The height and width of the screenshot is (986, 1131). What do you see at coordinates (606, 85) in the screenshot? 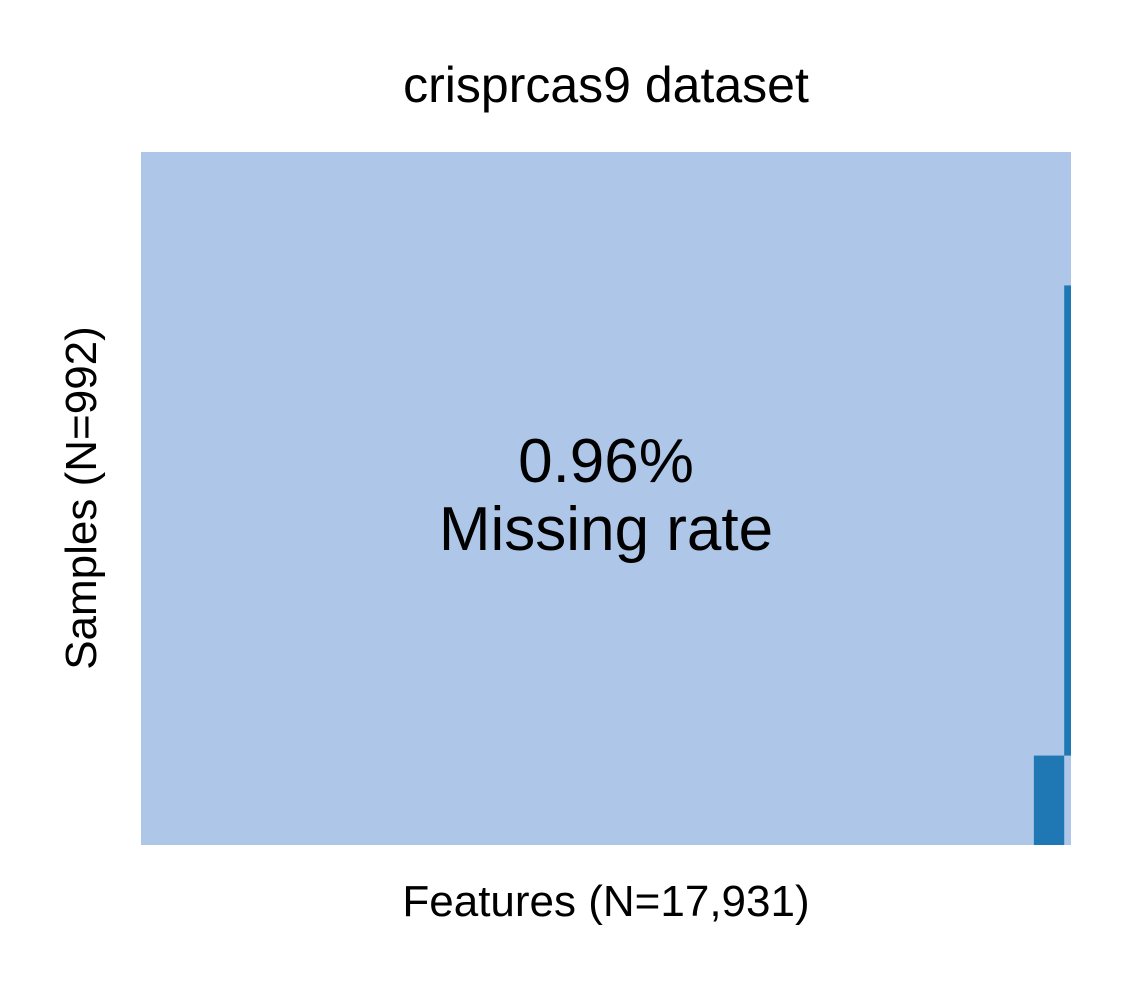
I see `chart-title: crisprcas9 dataset` at bounding box center [606, 85].